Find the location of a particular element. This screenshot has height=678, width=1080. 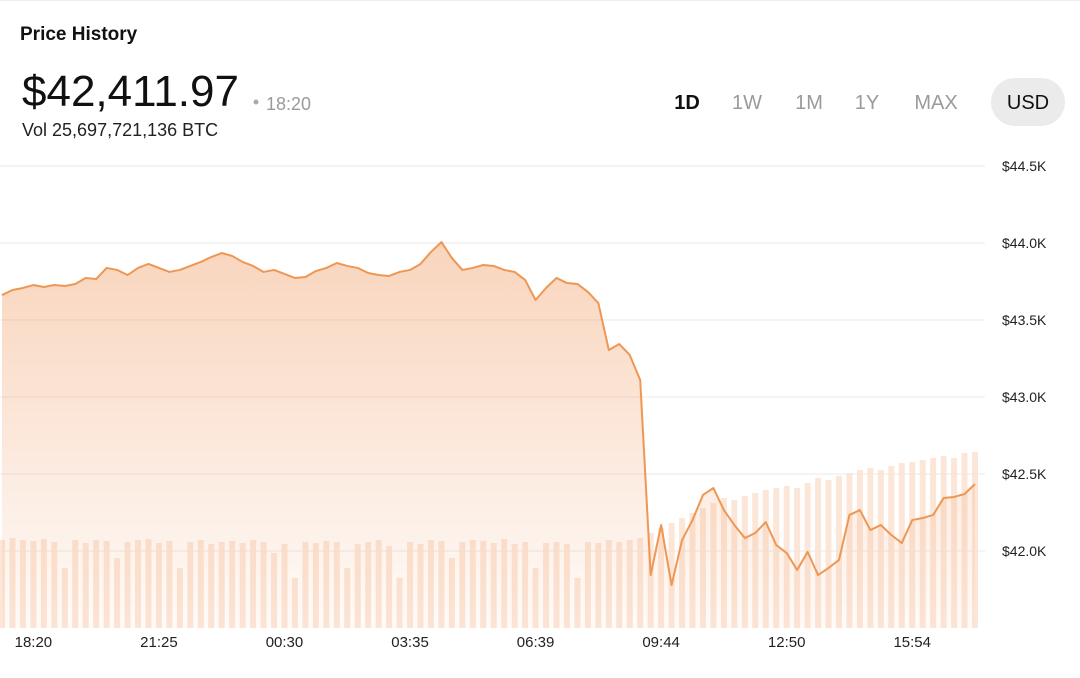

x-tick-label: 09:44 is located at coordinates (661, 642).